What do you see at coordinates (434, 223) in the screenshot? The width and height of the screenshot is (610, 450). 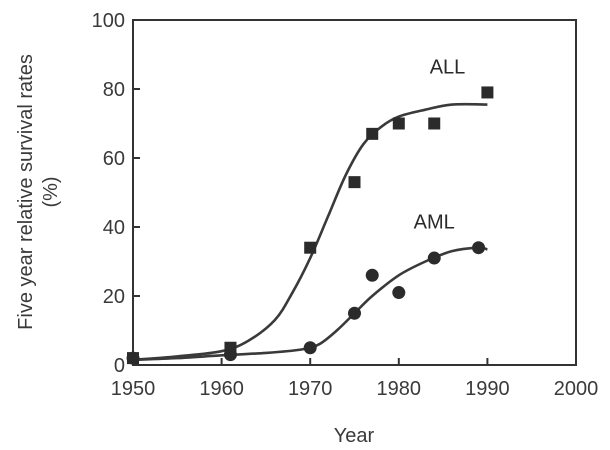 I see `series-label-aml: AML` at bounding box center [434, 223].